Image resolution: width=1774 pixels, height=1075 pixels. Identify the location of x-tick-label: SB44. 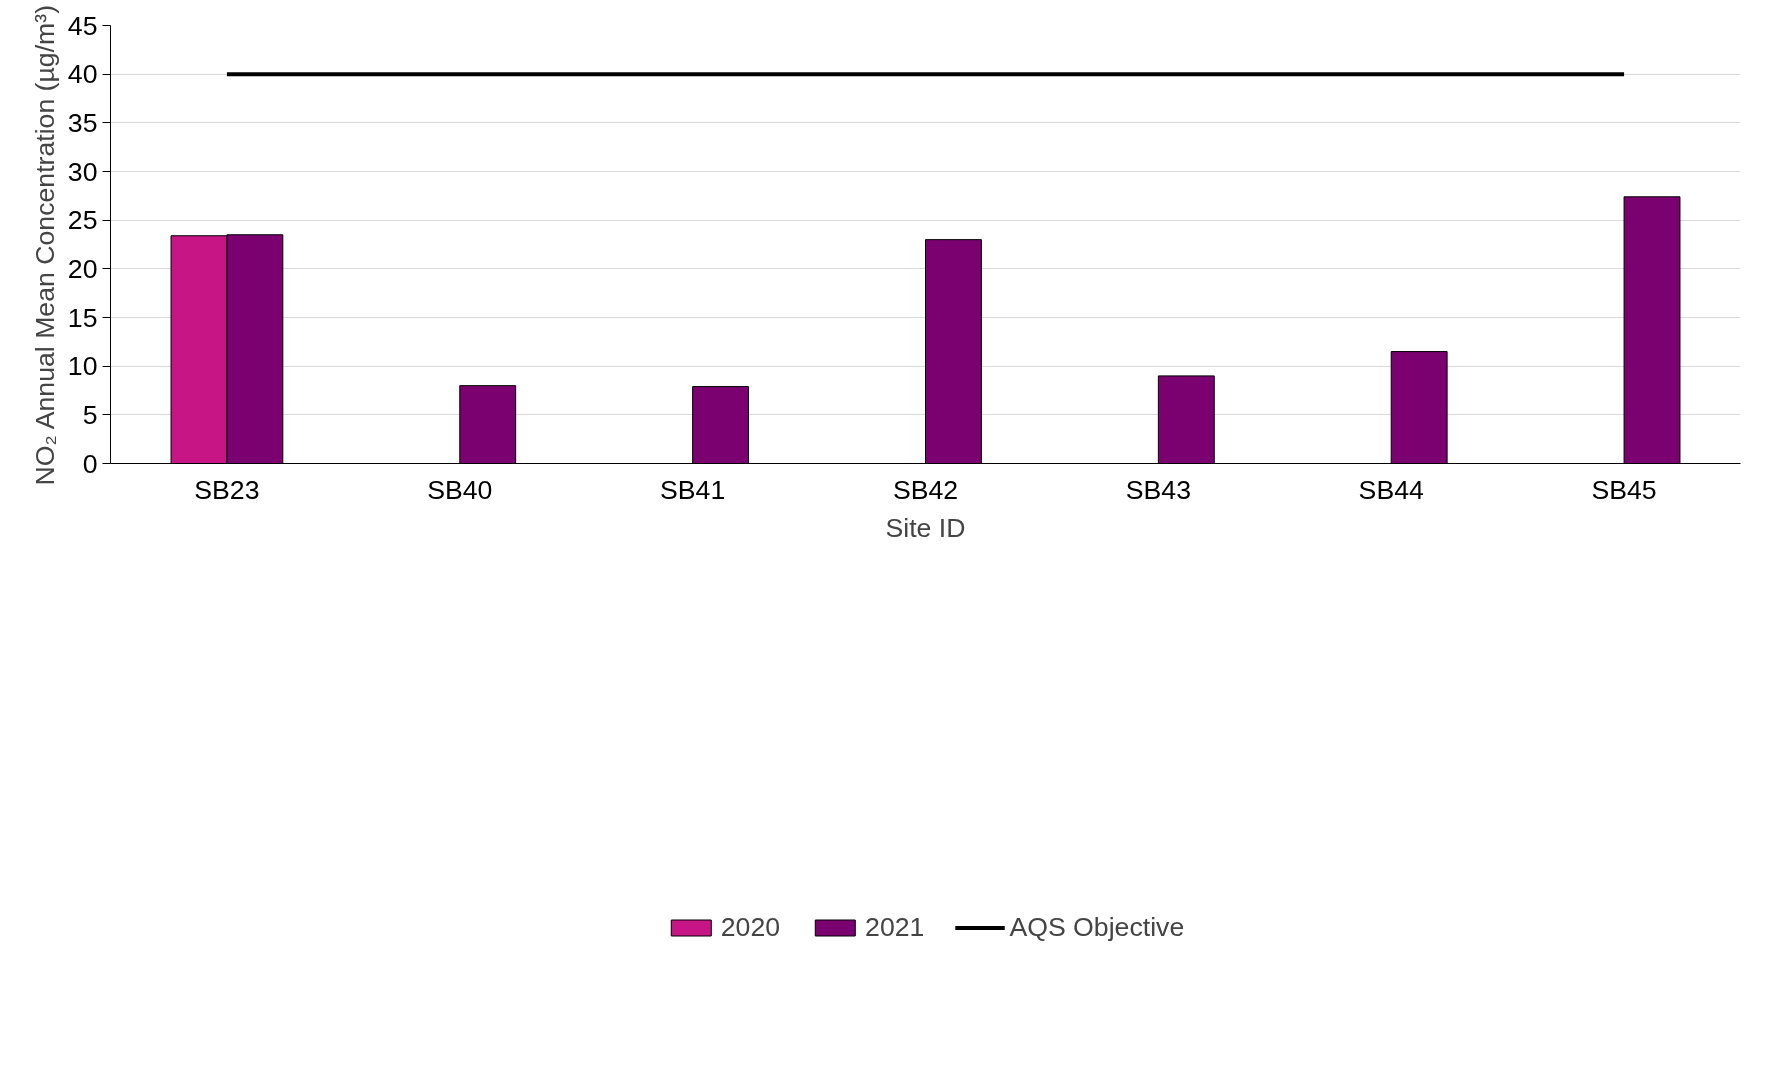
(1391, 489).